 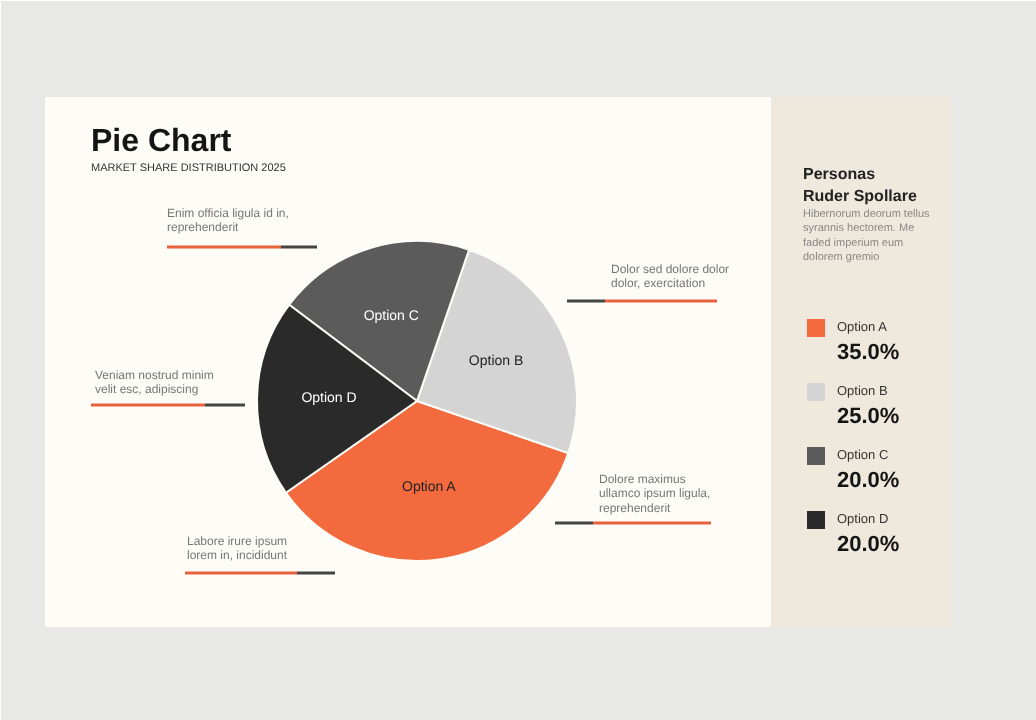 What do you see at coordinates (868, 353) in the screenshot?
I see `data-label: 35.0%` at bounding box center [868, 353].